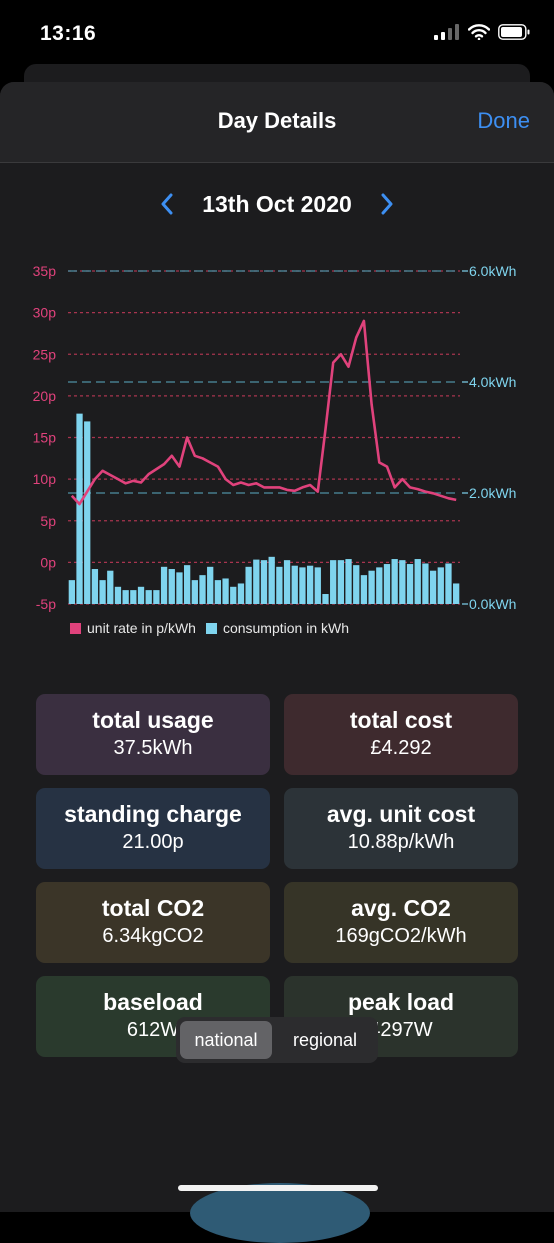  What do you see at coordinates (153, 1030) in the screenshot?
I see `card-value: 612W` at bounding box center [153, 1030].